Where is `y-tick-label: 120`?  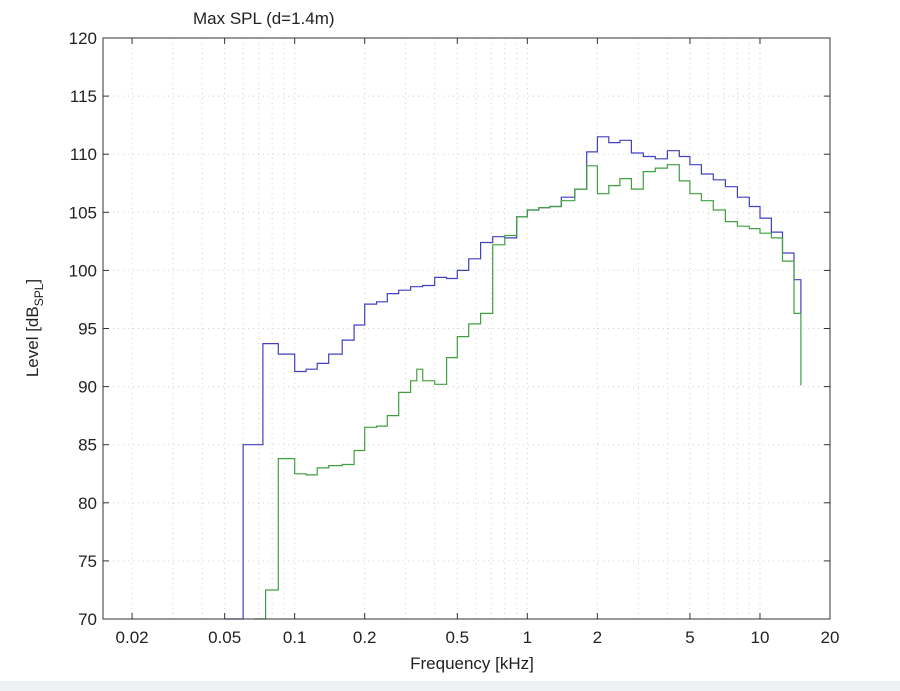
y-tick-label: 120 is located at coordinates (83, 38).